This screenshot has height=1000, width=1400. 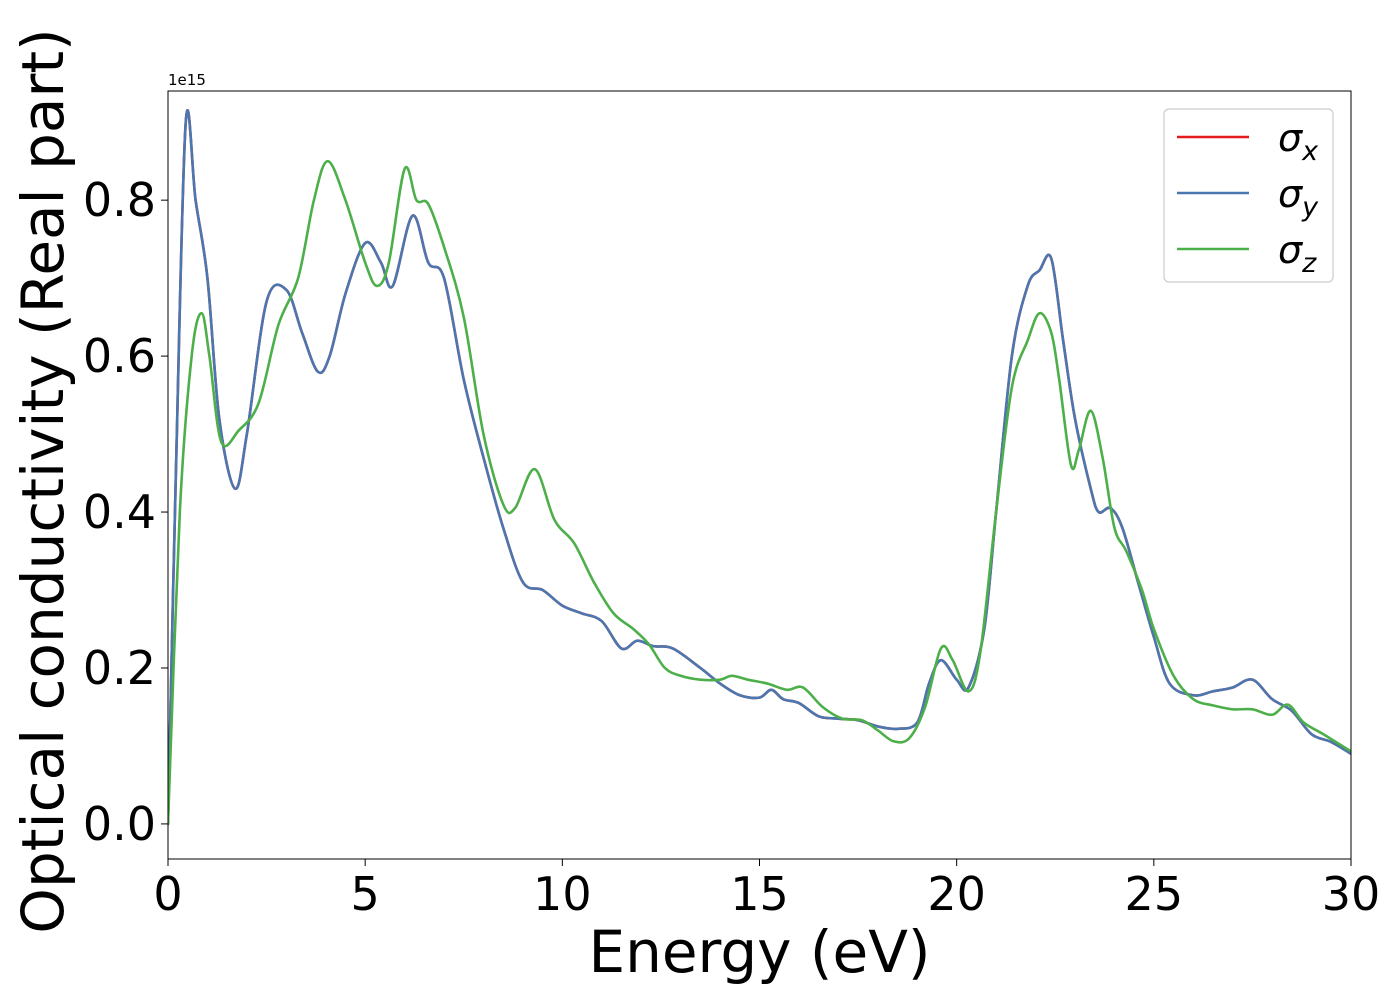 I want to click on x-tick-label: 10, so click(x=562, y=894).